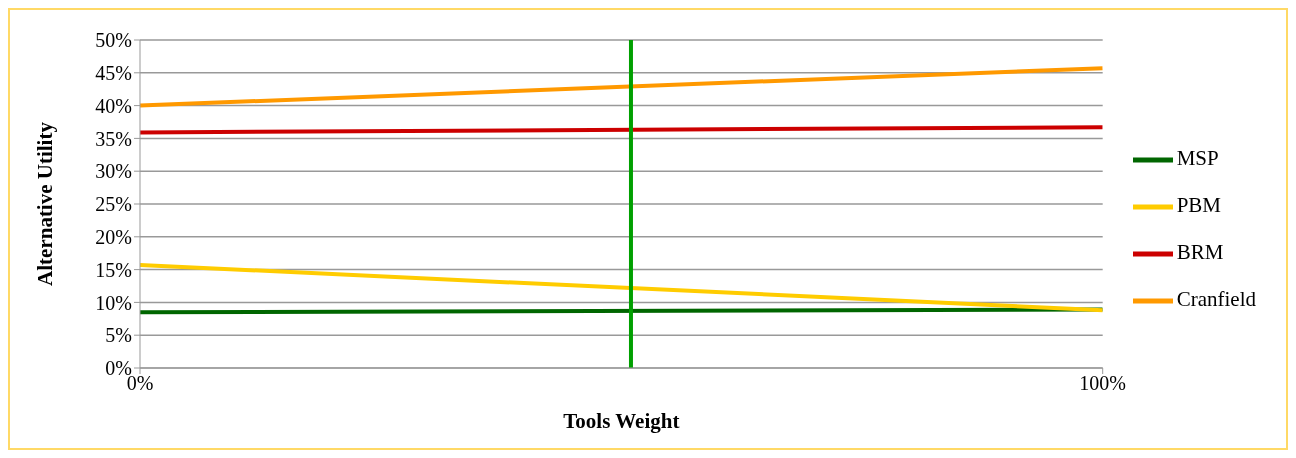 The image size is (1296, 458). Describe the element at coordinates (113, 40) in the screenshot. I see `y-tick-label: 50%` at that location.